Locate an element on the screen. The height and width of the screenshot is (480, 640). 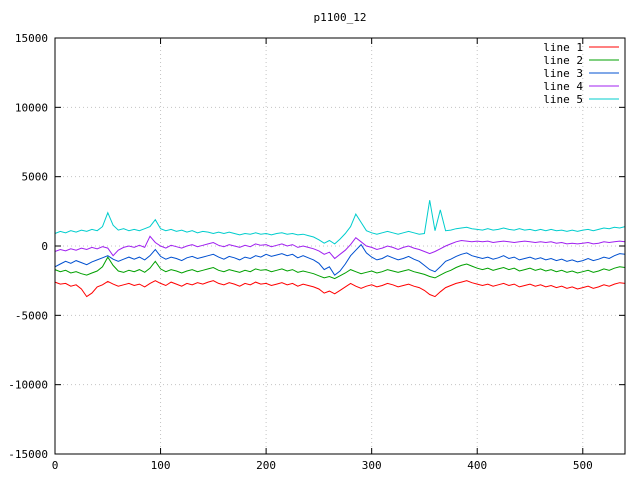
x-tick-label: 500 is located at coordinates (583, 465).